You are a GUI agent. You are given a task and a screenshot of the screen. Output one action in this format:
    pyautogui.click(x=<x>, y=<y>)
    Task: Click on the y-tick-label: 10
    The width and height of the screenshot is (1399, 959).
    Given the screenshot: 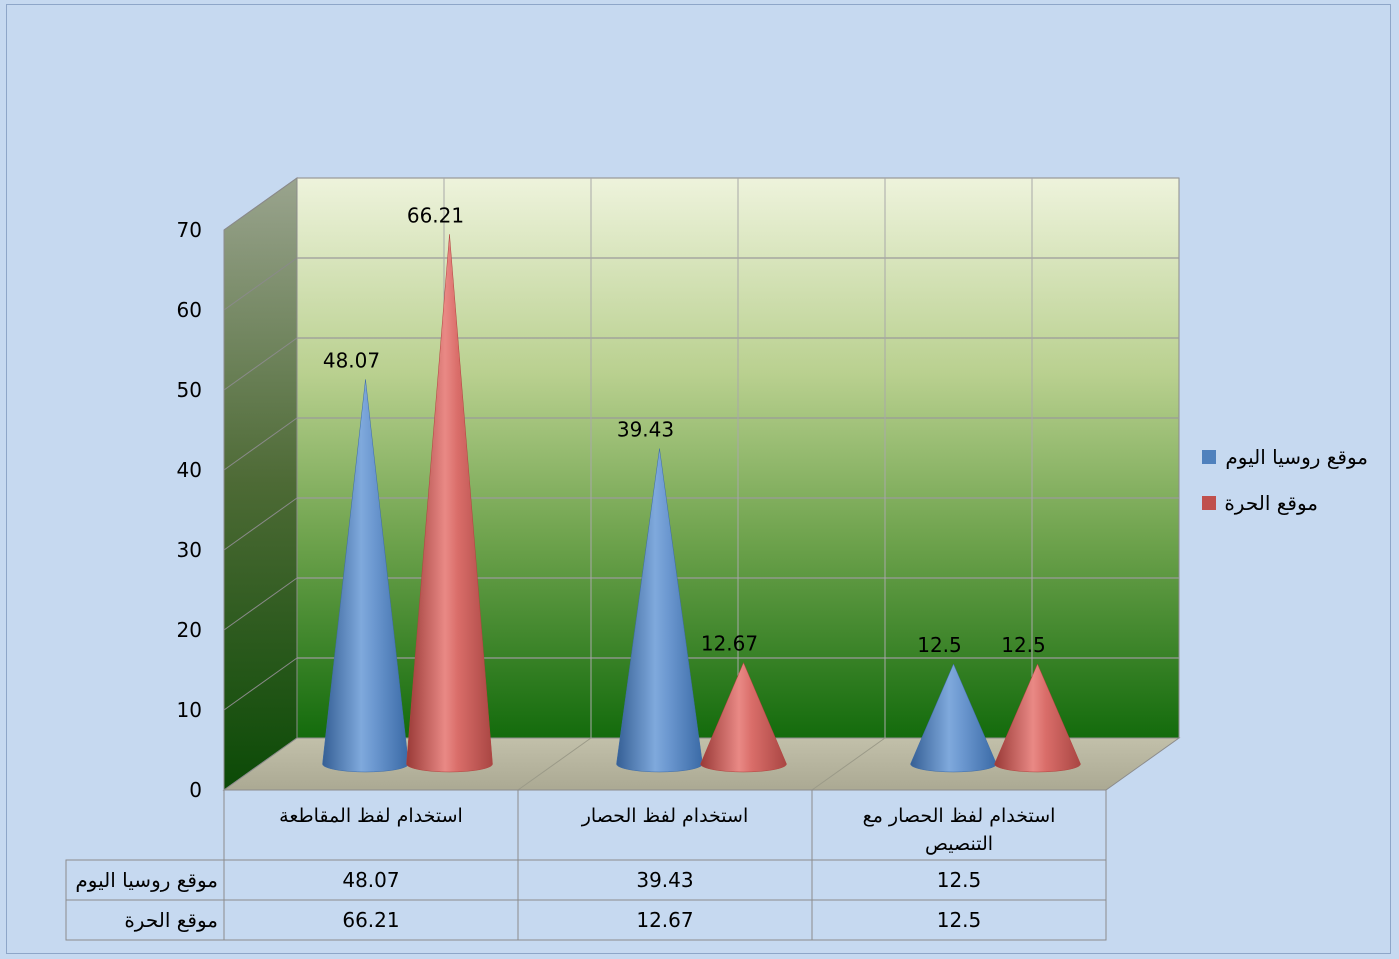 What is the action you would take?
    pyautogui.click(x=189, y=710)
    